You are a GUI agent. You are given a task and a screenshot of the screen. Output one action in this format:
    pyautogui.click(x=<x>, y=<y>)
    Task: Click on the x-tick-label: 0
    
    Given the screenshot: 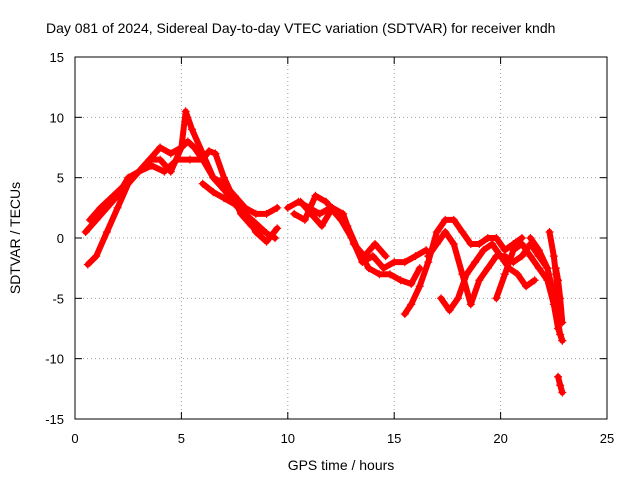 What is the action you would take?
    pyautogui.click(x=74, y=438)
    